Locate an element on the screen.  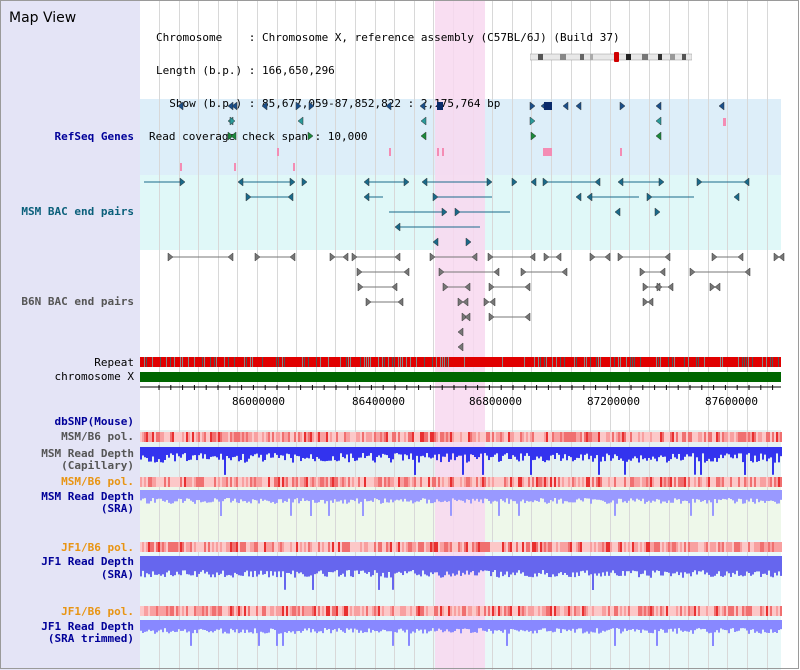
msm-pol-label-2: MSM/B6 pol. is located at coordinates (97, 481).